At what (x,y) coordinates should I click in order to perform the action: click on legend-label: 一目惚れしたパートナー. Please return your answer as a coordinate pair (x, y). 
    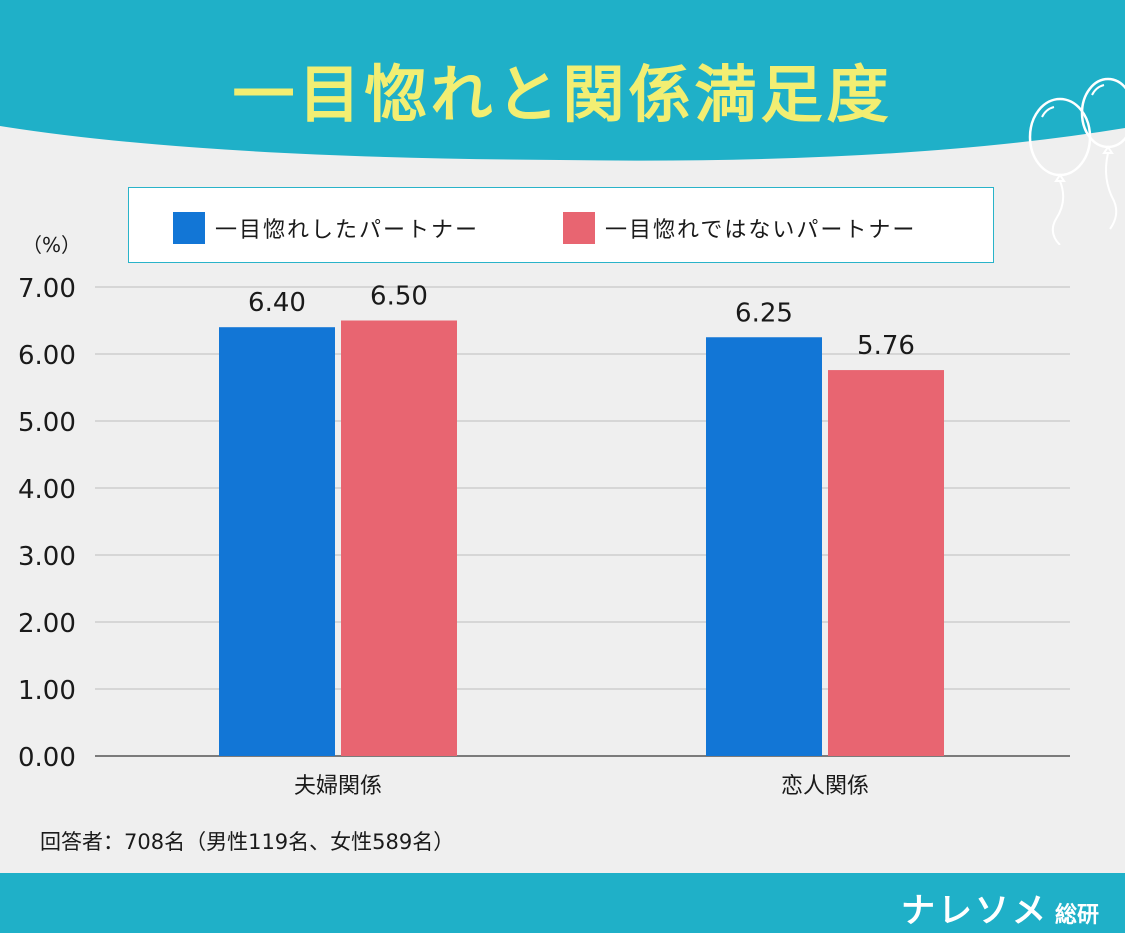
    Looking at the image, I should click on (347, 230).